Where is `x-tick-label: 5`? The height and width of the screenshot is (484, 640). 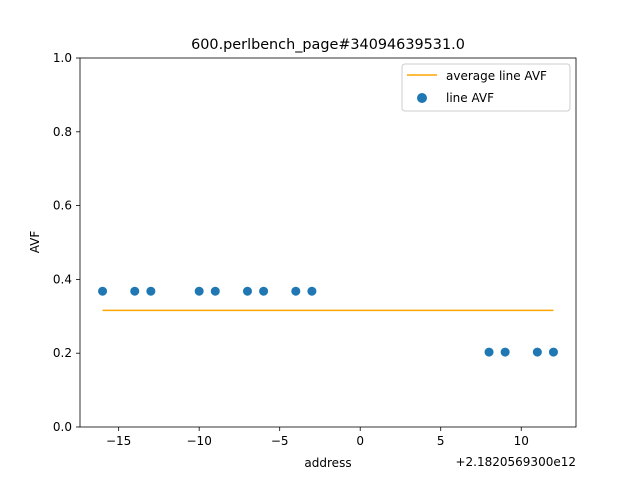 x-tick-label: 5 is located at coordinates (441, 441).